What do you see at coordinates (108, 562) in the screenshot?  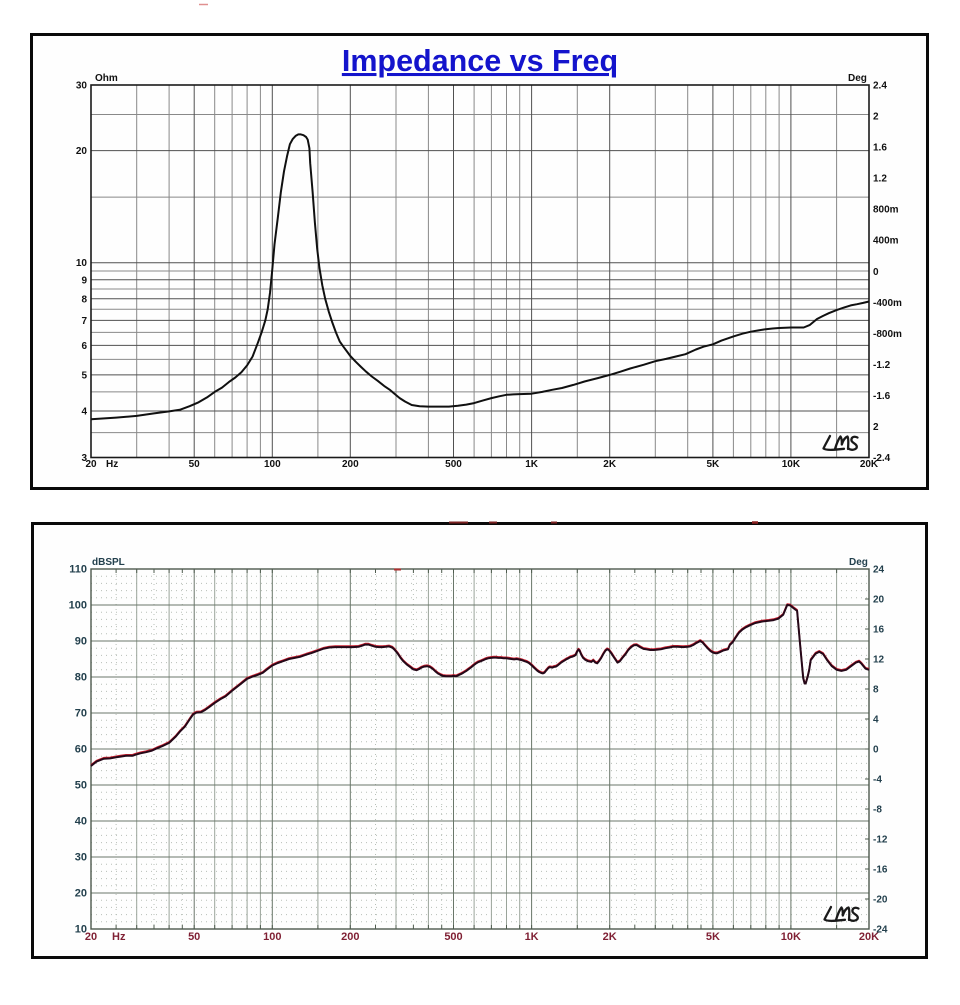 I see `svg-text: dBSPL` at bounding box center [108, 562].